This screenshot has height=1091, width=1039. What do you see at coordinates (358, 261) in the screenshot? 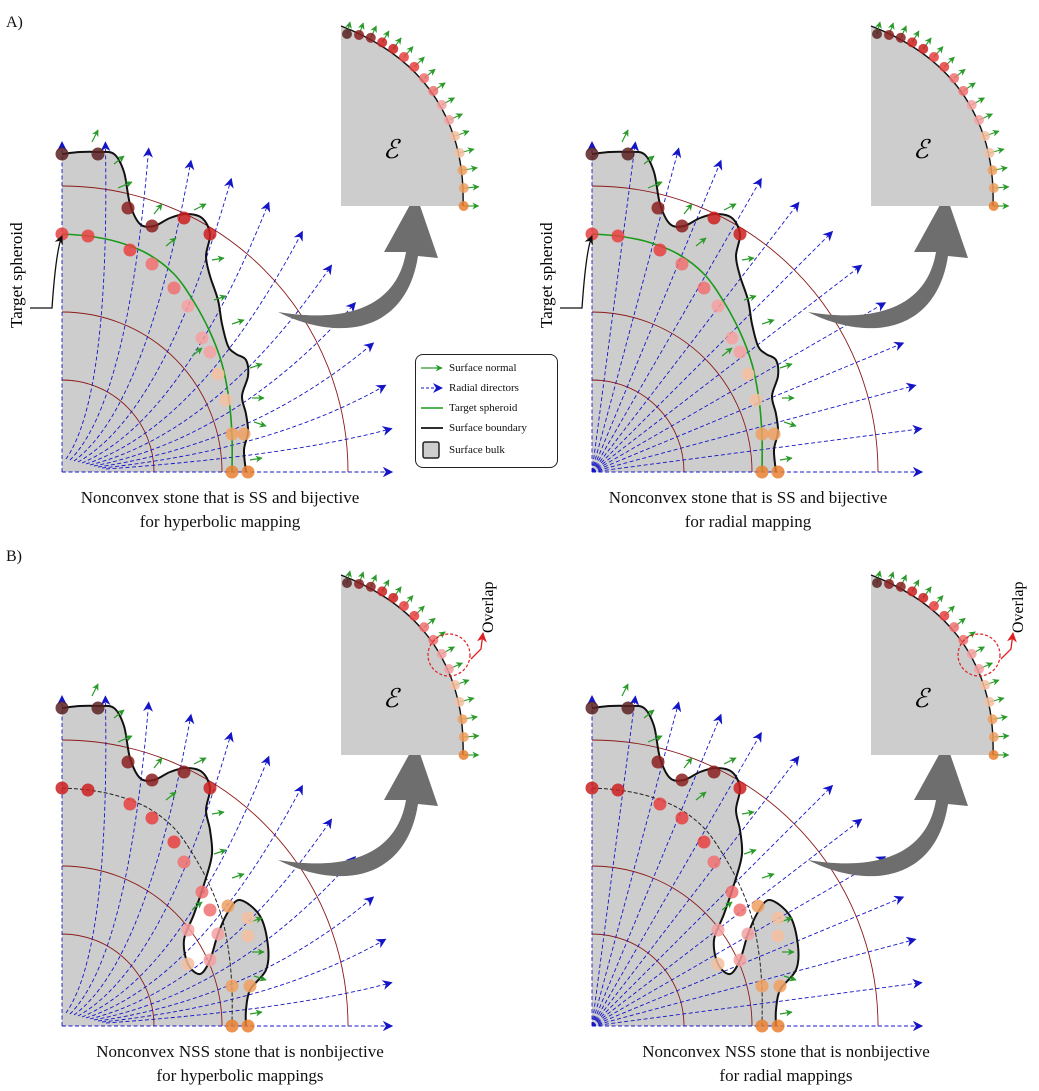
I see `mapping-arrow` at bounding box center [358, 261].